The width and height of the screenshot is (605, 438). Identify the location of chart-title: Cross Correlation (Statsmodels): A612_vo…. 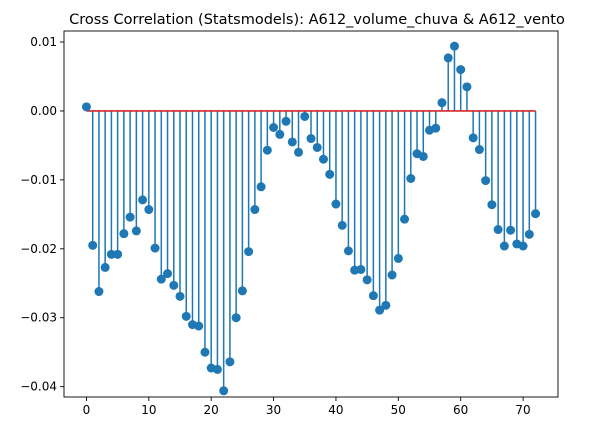
(317, 20).